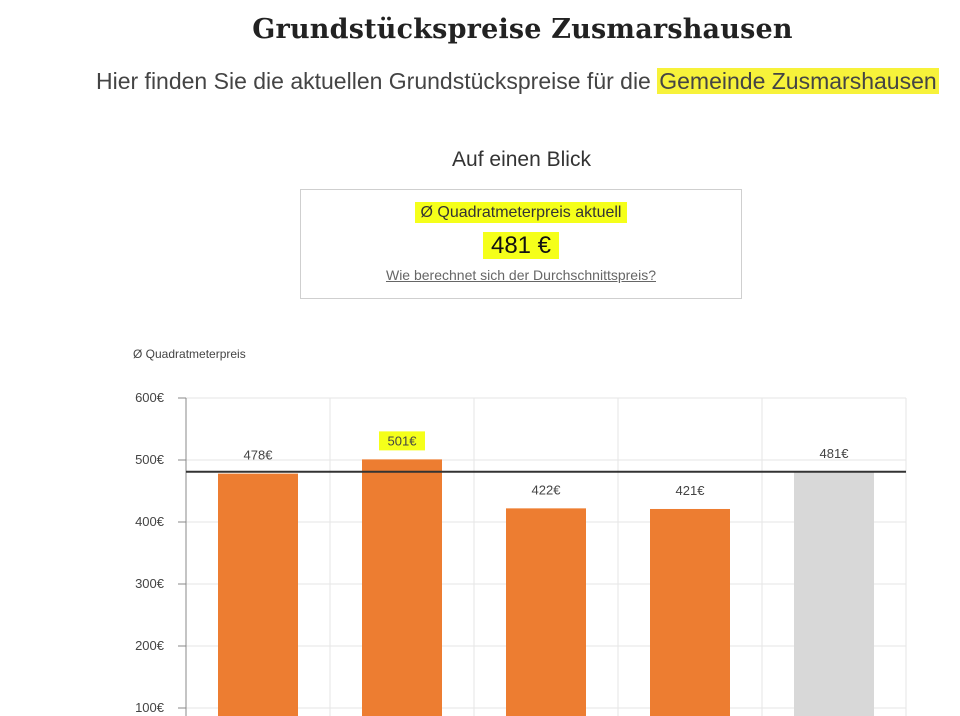  What do you see at coordinates (521, 159) in the screenshot?
I see `section-title: Auf einen Blick` at bounding box center [521, 159].